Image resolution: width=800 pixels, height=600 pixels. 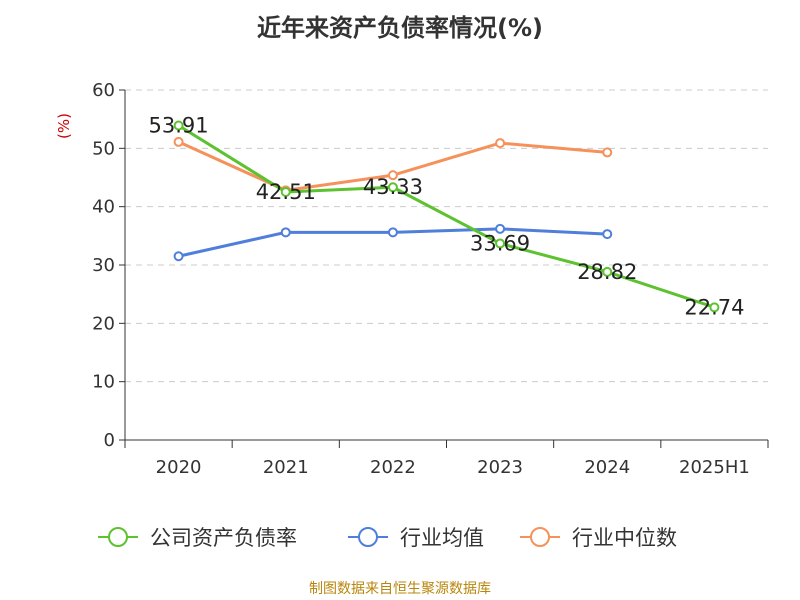 I want to click on data-label: 42.51, so click(x=286, y=192).